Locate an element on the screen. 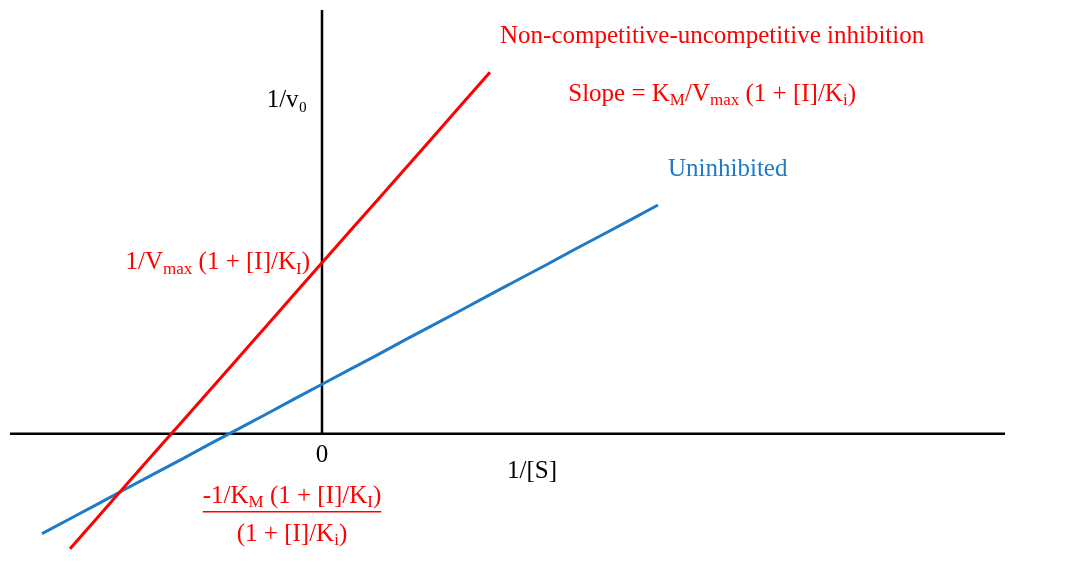 The image size is (1080, 565). x-axis-title: 1/[S] is located at coordinates (532, 470).